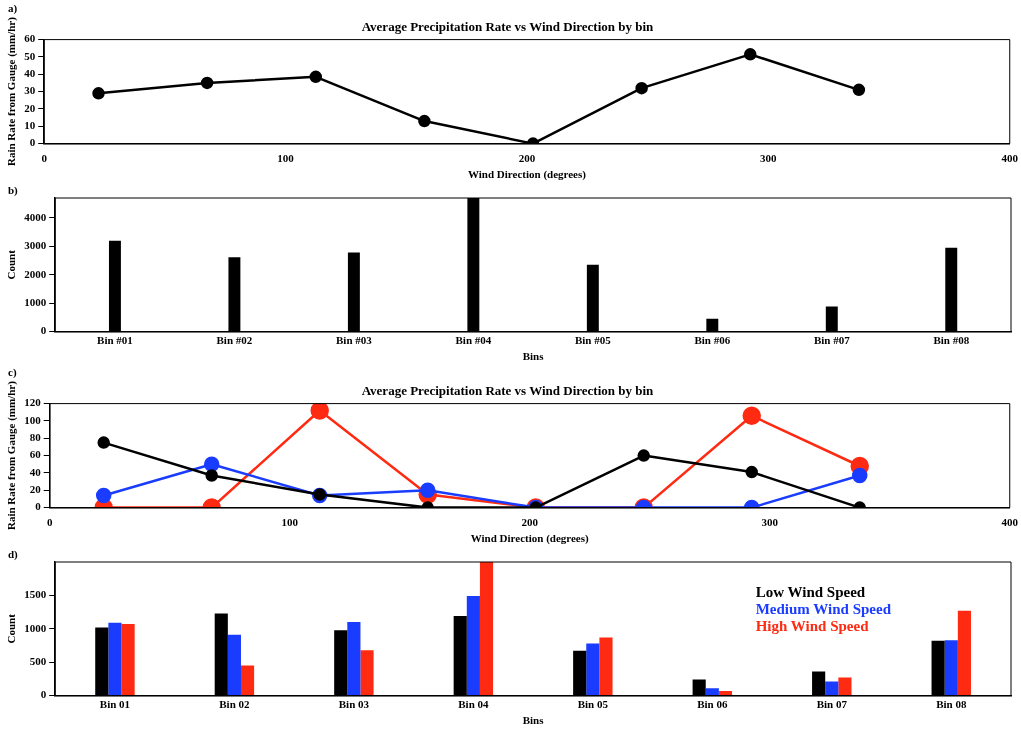 This screenshot has width=1021, height=730. What do you see at coordinates (473, 340) in the screenshot?
I see `x-tick-label: Bin #04` at bounding box center [473, 340].